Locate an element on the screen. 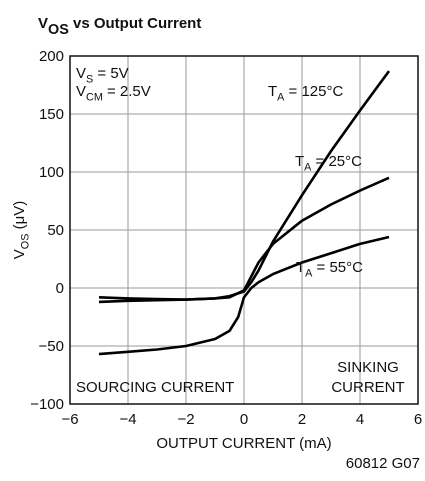 The image size is (425, 481). annotation-part: = 5V is located at coordinates (110, 73).